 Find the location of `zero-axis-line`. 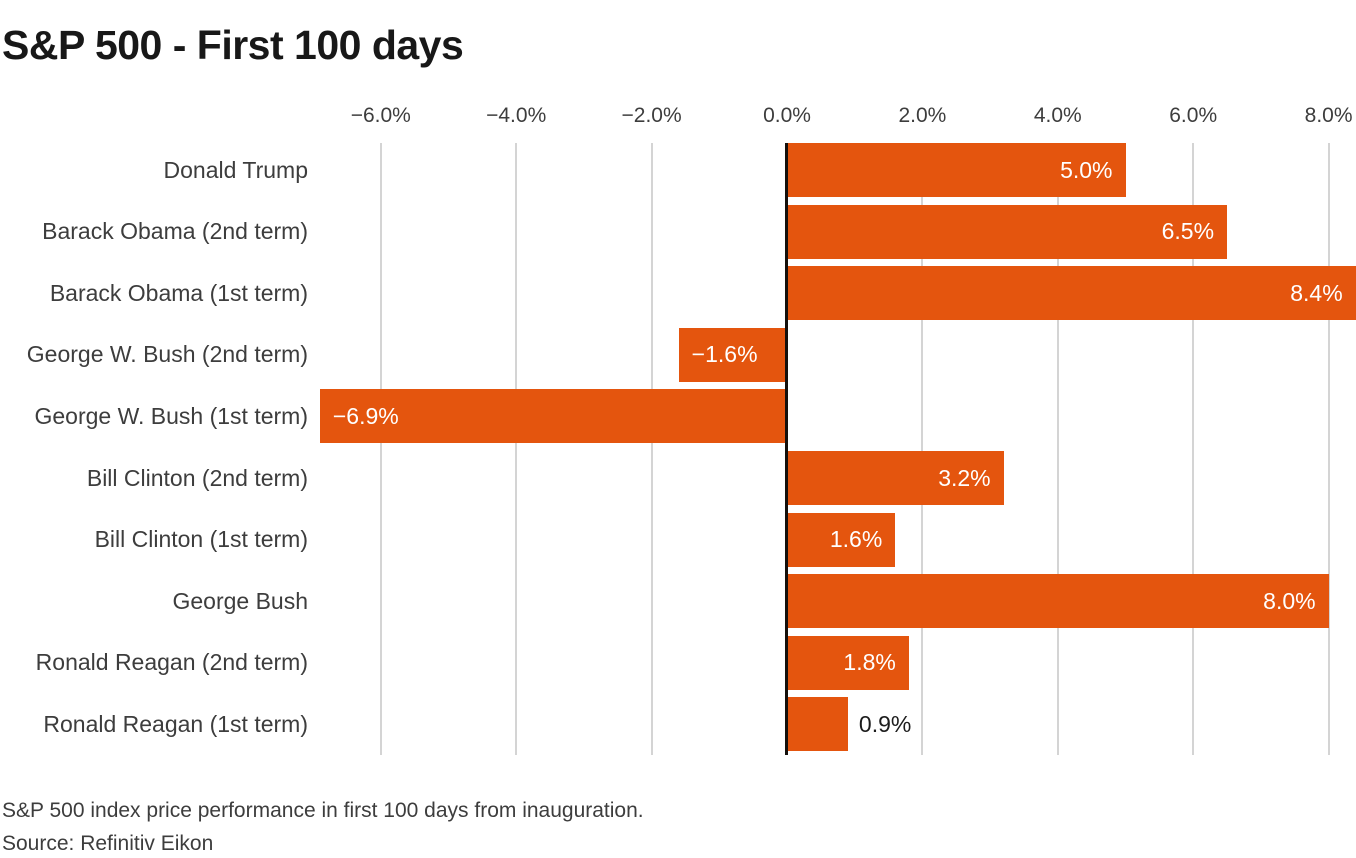

zero-axis-line is located at coordinates (786, 449).